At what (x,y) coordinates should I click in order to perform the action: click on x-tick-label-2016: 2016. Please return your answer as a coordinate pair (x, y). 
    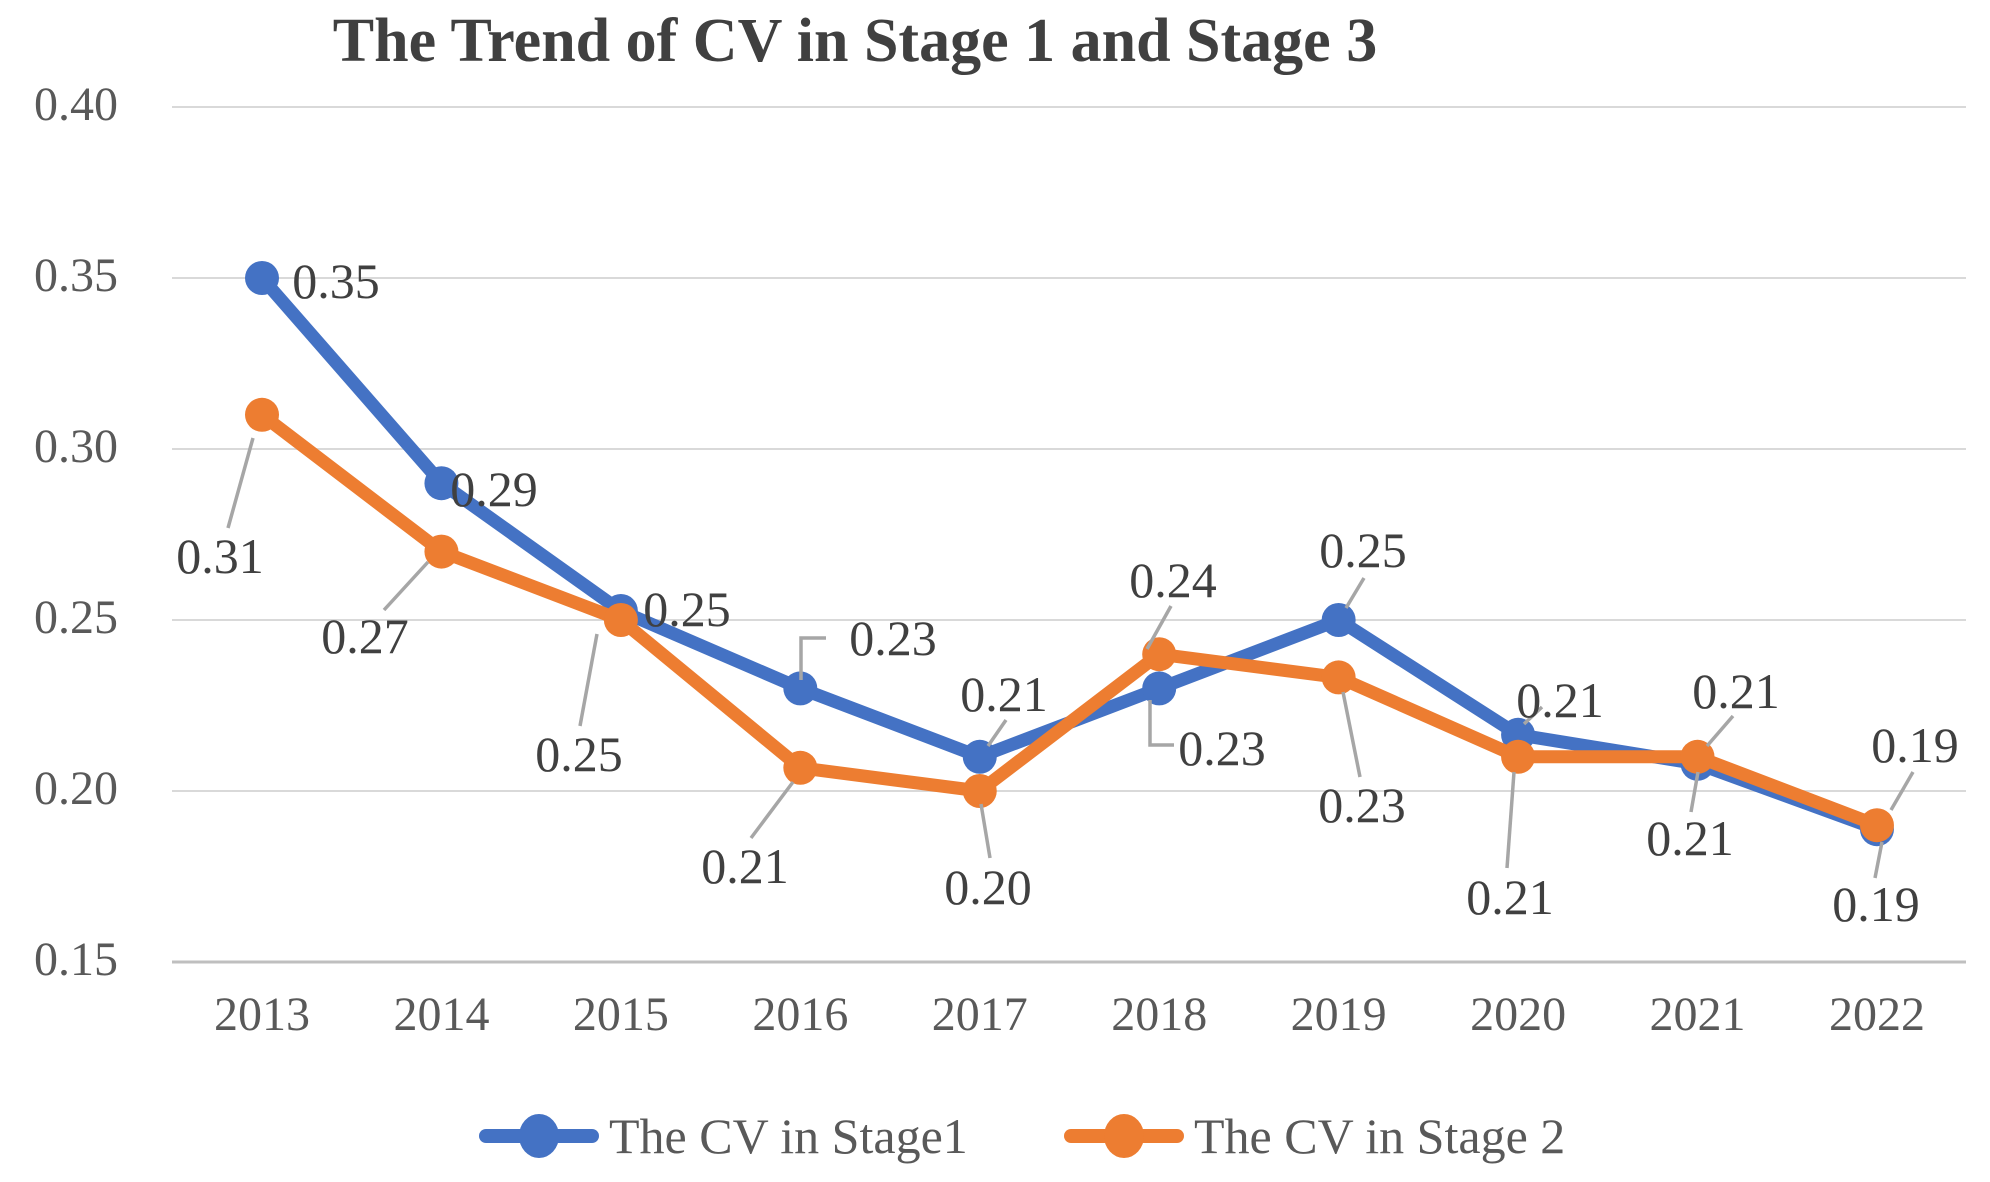
    Looking at the image, I should click on (800, 1014).